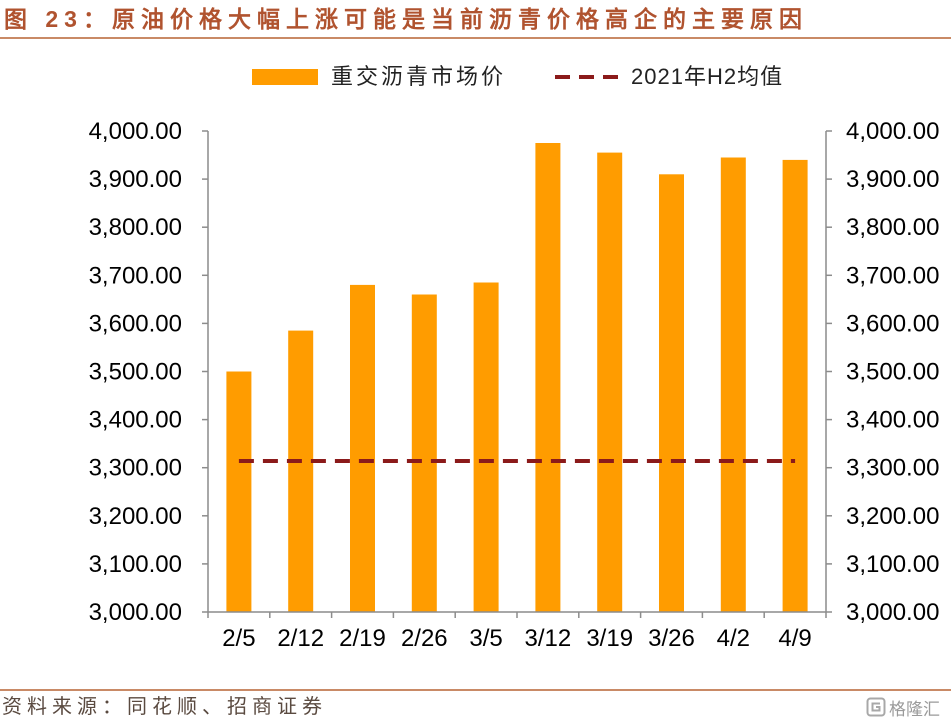 This screenshot has height=723, width=951. What do you see at coordinates (135, 564) in the screenshot?
I see `left-y-tick-label: 3,100.00` at bounding box center [135, 564].